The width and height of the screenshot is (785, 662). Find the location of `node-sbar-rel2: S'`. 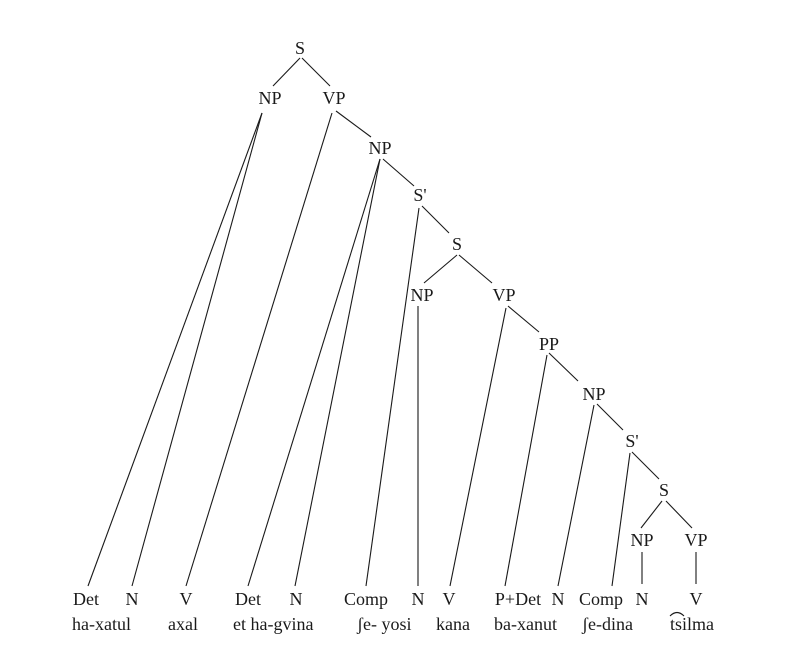

node-sbar-rel2: S' is located at coordinates (631, 441).